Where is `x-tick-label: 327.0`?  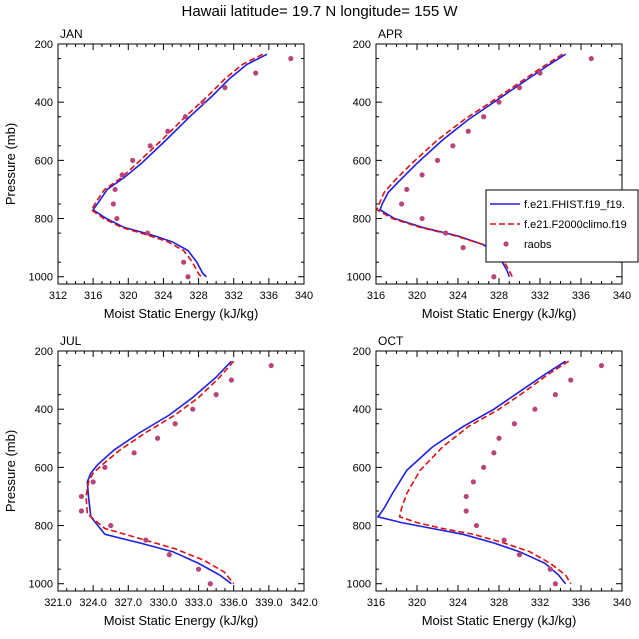
x-tick-label: 327.0 is located at coordinates (129, 603).